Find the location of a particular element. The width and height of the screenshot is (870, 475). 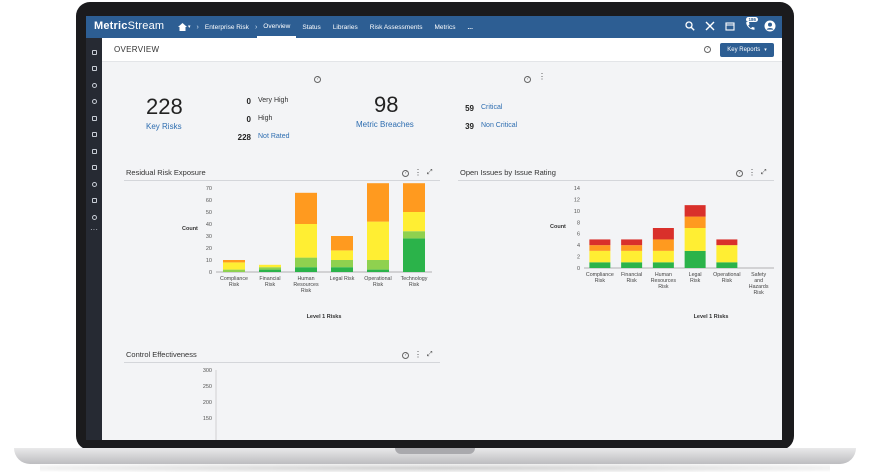

sidebar-layers-icon is located at coordinates (94, 69).